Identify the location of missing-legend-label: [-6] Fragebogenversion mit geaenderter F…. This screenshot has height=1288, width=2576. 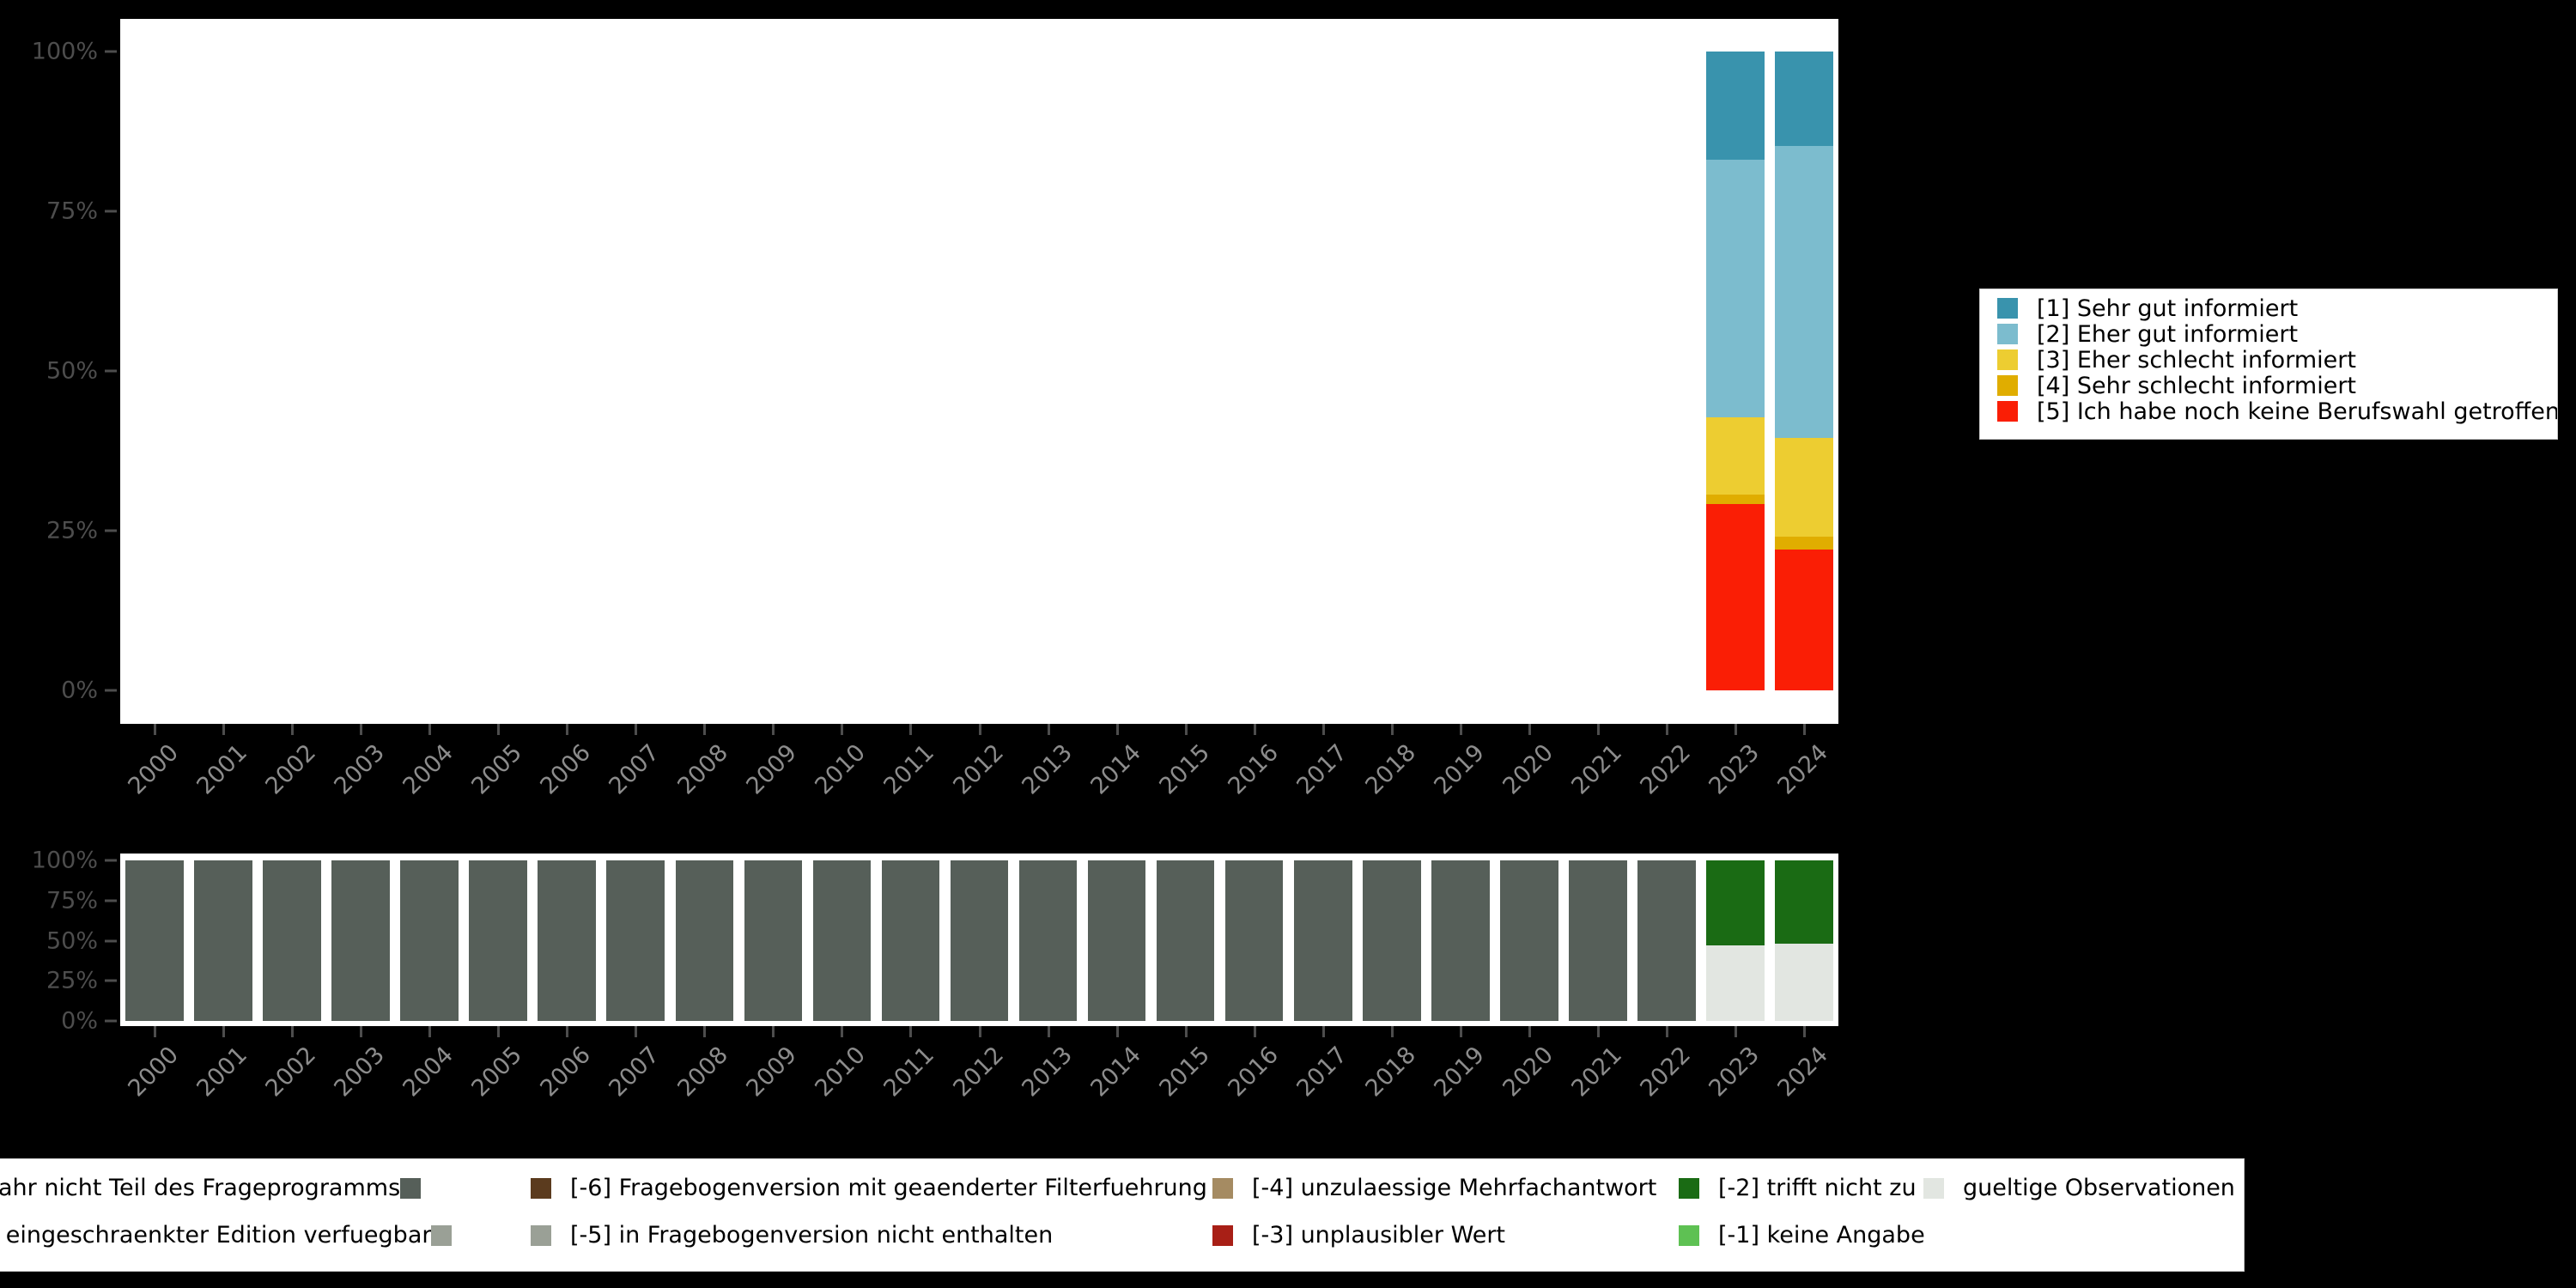
(889, 1188).